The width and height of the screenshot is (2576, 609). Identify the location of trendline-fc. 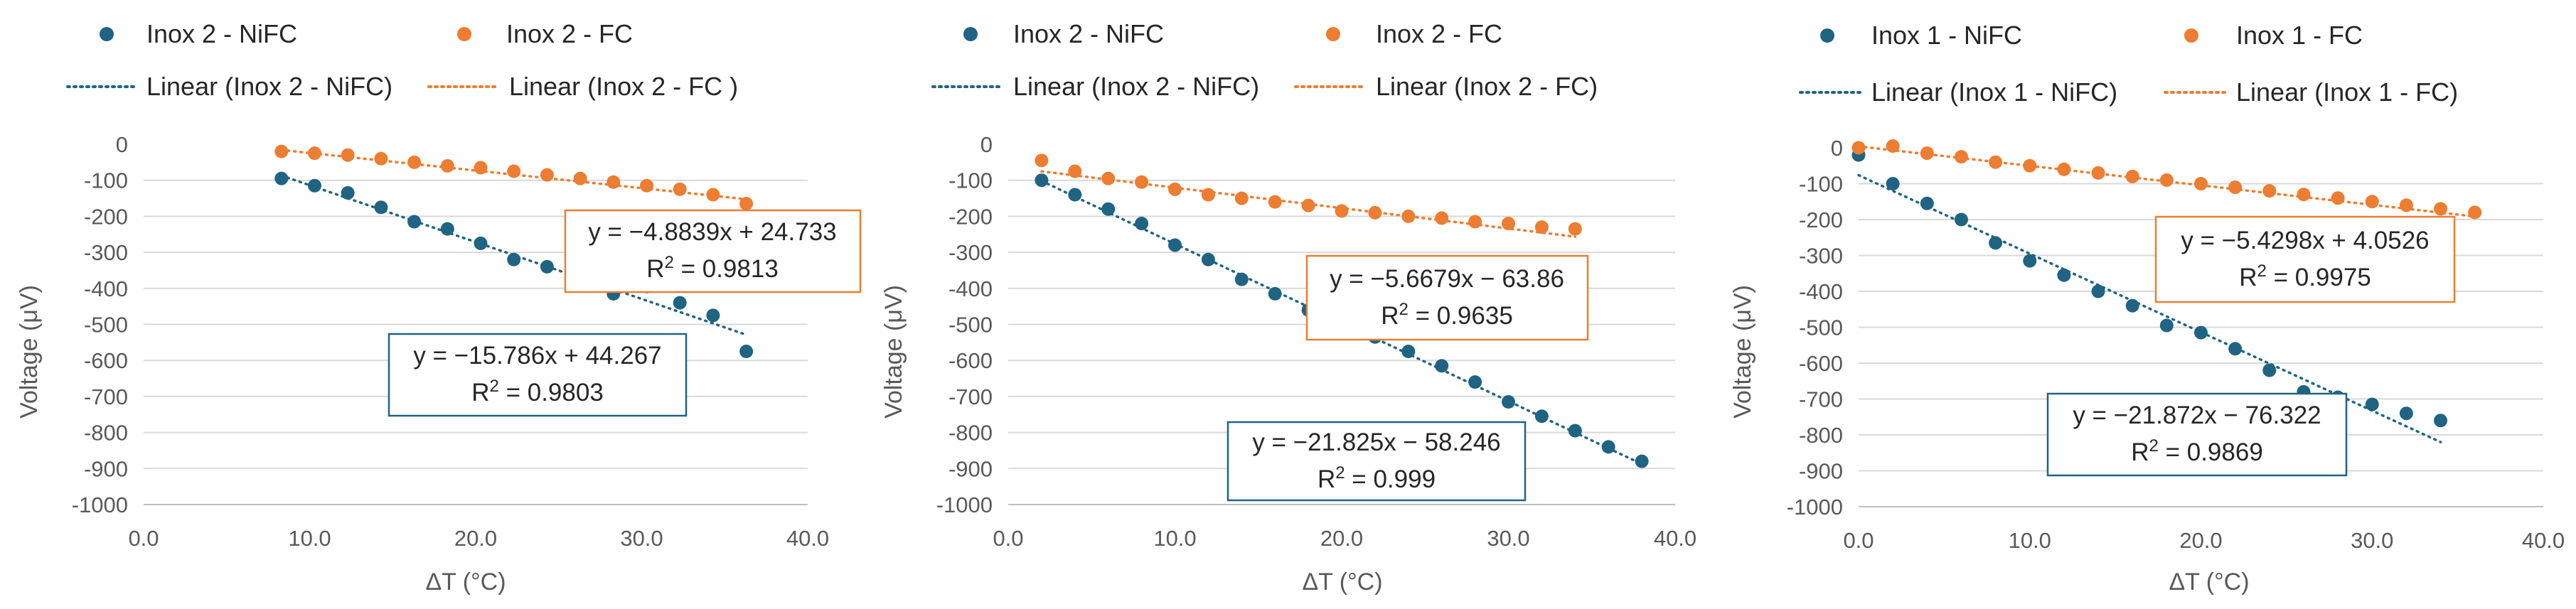
(514, 175).